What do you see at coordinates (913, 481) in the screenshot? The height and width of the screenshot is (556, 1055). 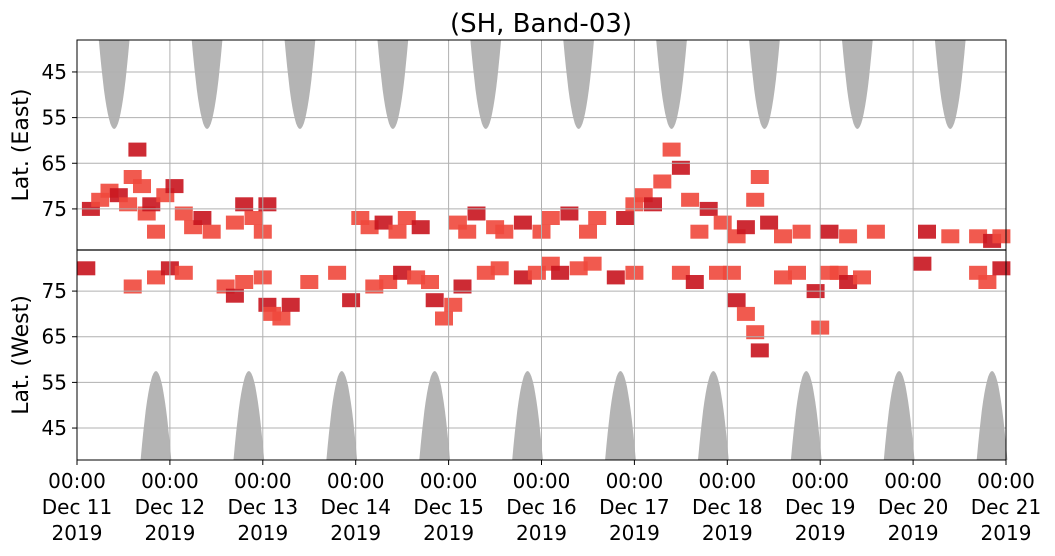 I see `x-tick-time-9: 00:00` at bounding box center [913, 481].